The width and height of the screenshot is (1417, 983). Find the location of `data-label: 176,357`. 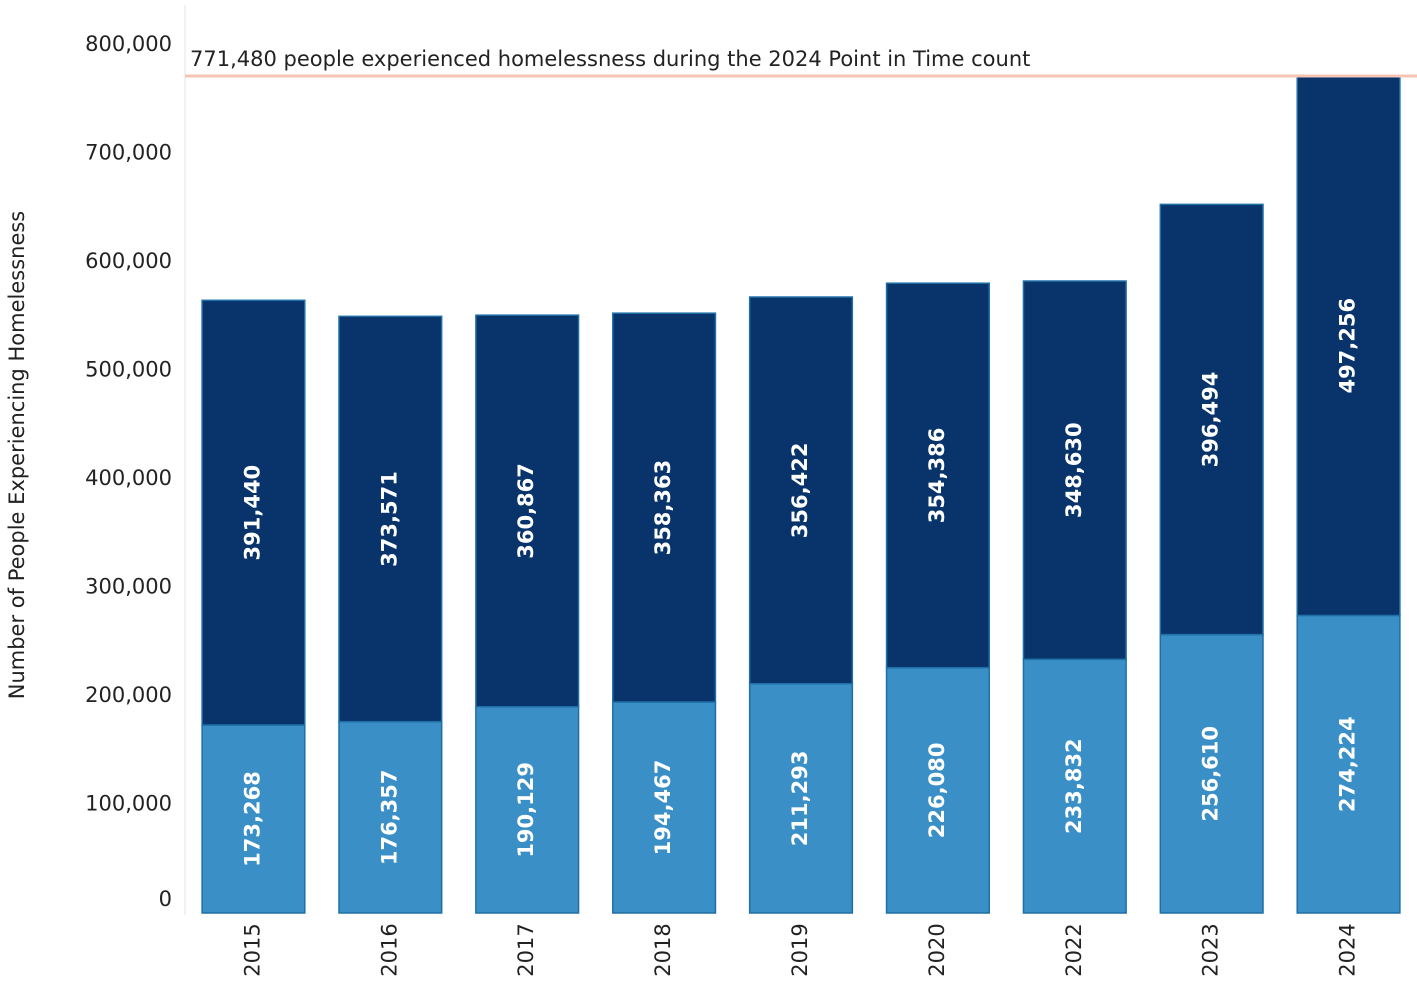

data-label: 176,357 is located at coordinates (389, 817).